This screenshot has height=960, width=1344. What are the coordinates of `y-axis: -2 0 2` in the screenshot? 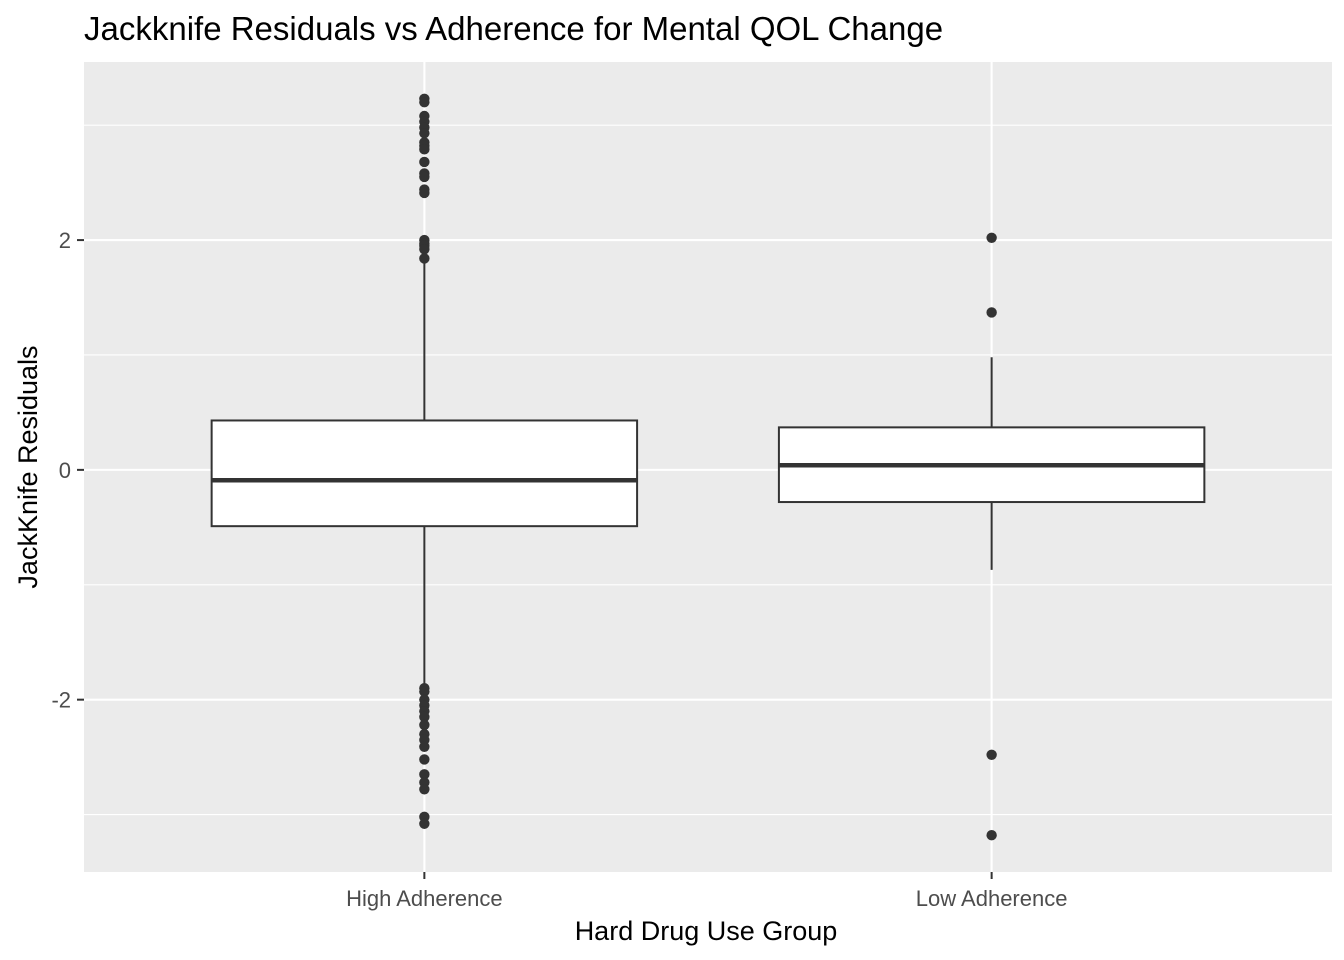 It's located at (67, 470).